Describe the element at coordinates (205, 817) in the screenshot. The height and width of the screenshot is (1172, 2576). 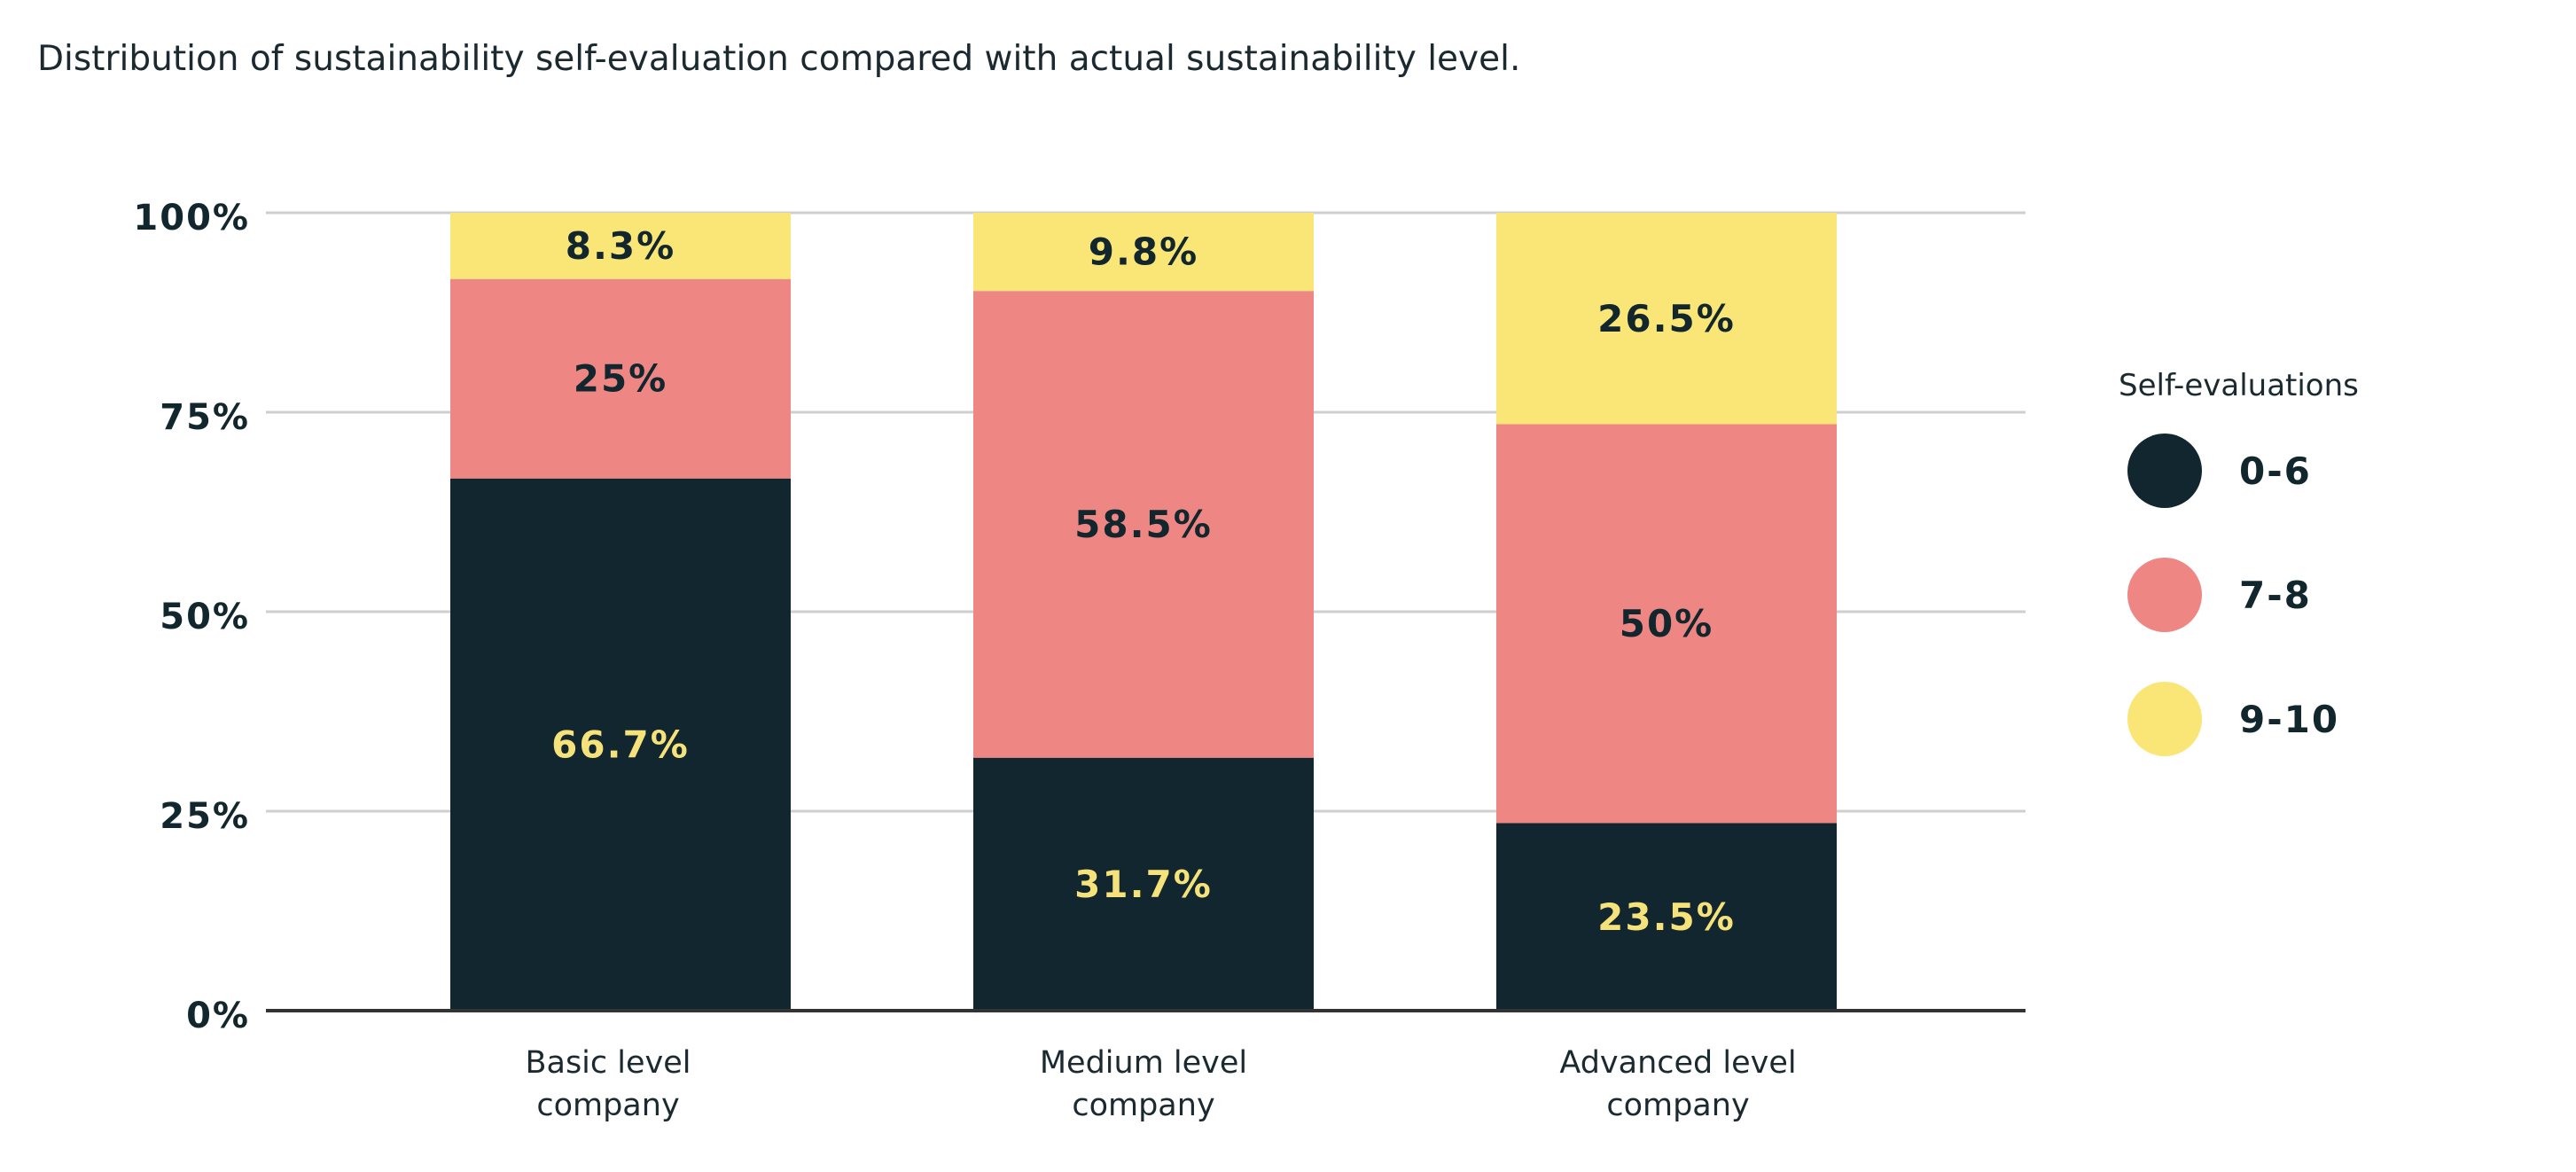
I see `y-tick-label: 25%` at that location.